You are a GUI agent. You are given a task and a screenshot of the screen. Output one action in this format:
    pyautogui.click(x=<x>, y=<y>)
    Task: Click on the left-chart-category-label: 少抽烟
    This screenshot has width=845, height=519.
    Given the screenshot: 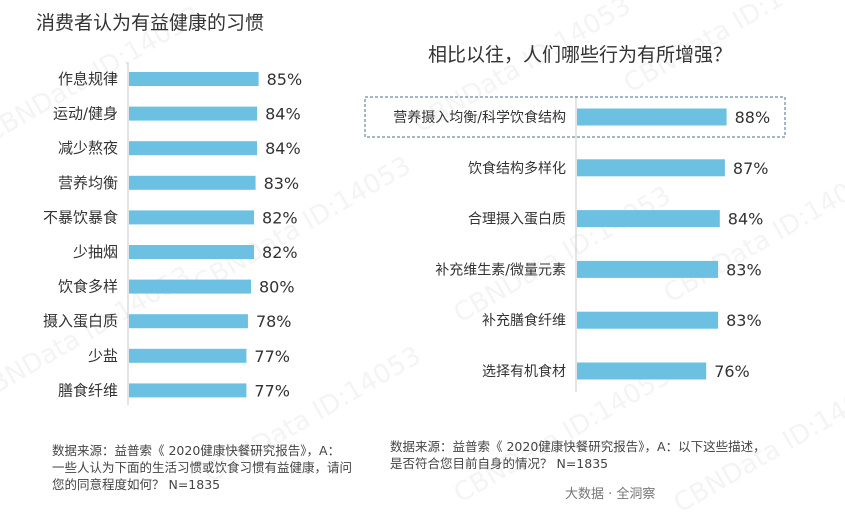 What is the action you would take?
    pyautogui.click(x=95, y=252)
    